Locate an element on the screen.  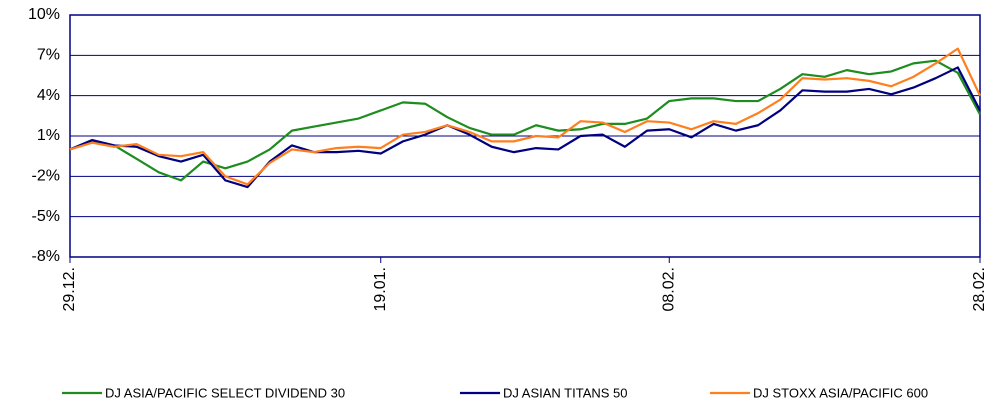
x-tick-label: 29.12. is located at coordinates (69, 289).